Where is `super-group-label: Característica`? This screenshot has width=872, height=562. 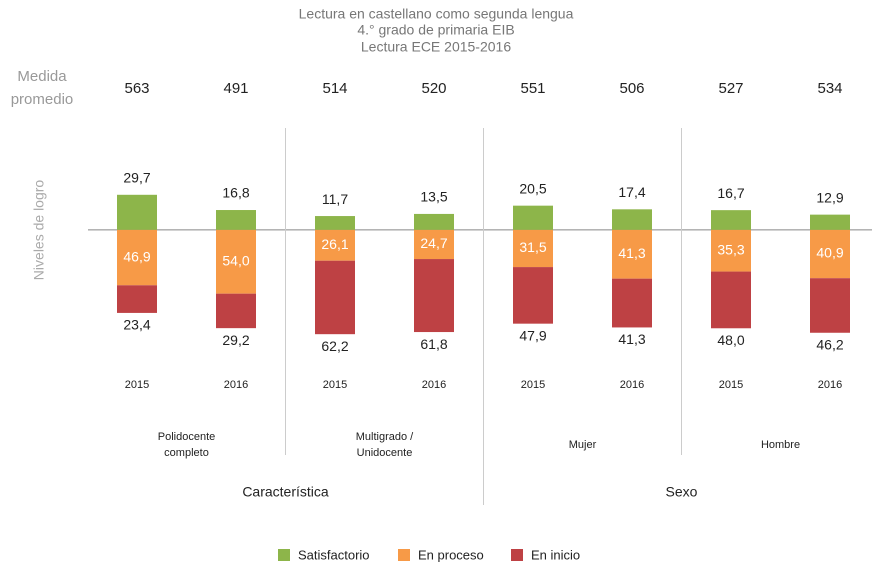 super-group-label: Característica is located at coordinates (285, 492).